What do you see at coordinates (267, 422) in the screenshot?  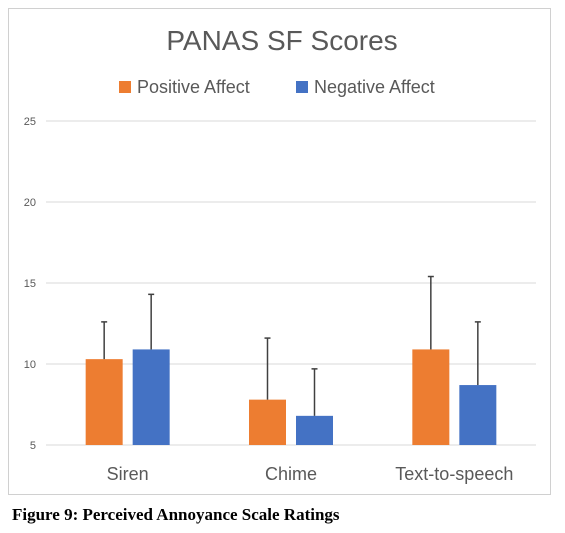 I see `bar-positive-affect-chime` at bounding box center [267, 422].